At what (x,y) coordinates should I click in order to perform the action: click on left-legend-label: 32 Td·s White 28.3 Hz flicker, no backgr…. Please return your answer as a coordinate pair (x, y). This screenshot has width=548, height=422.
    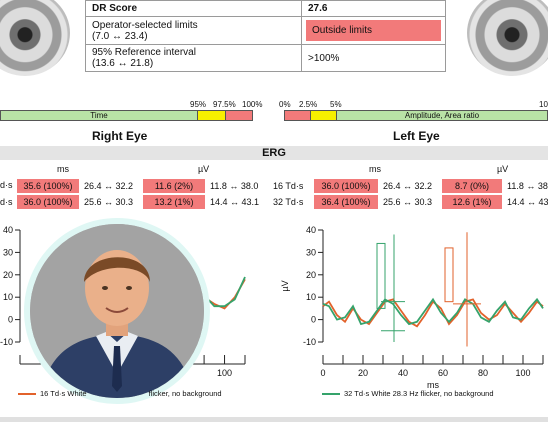
    Looking at the image, I should click on (419, 393).